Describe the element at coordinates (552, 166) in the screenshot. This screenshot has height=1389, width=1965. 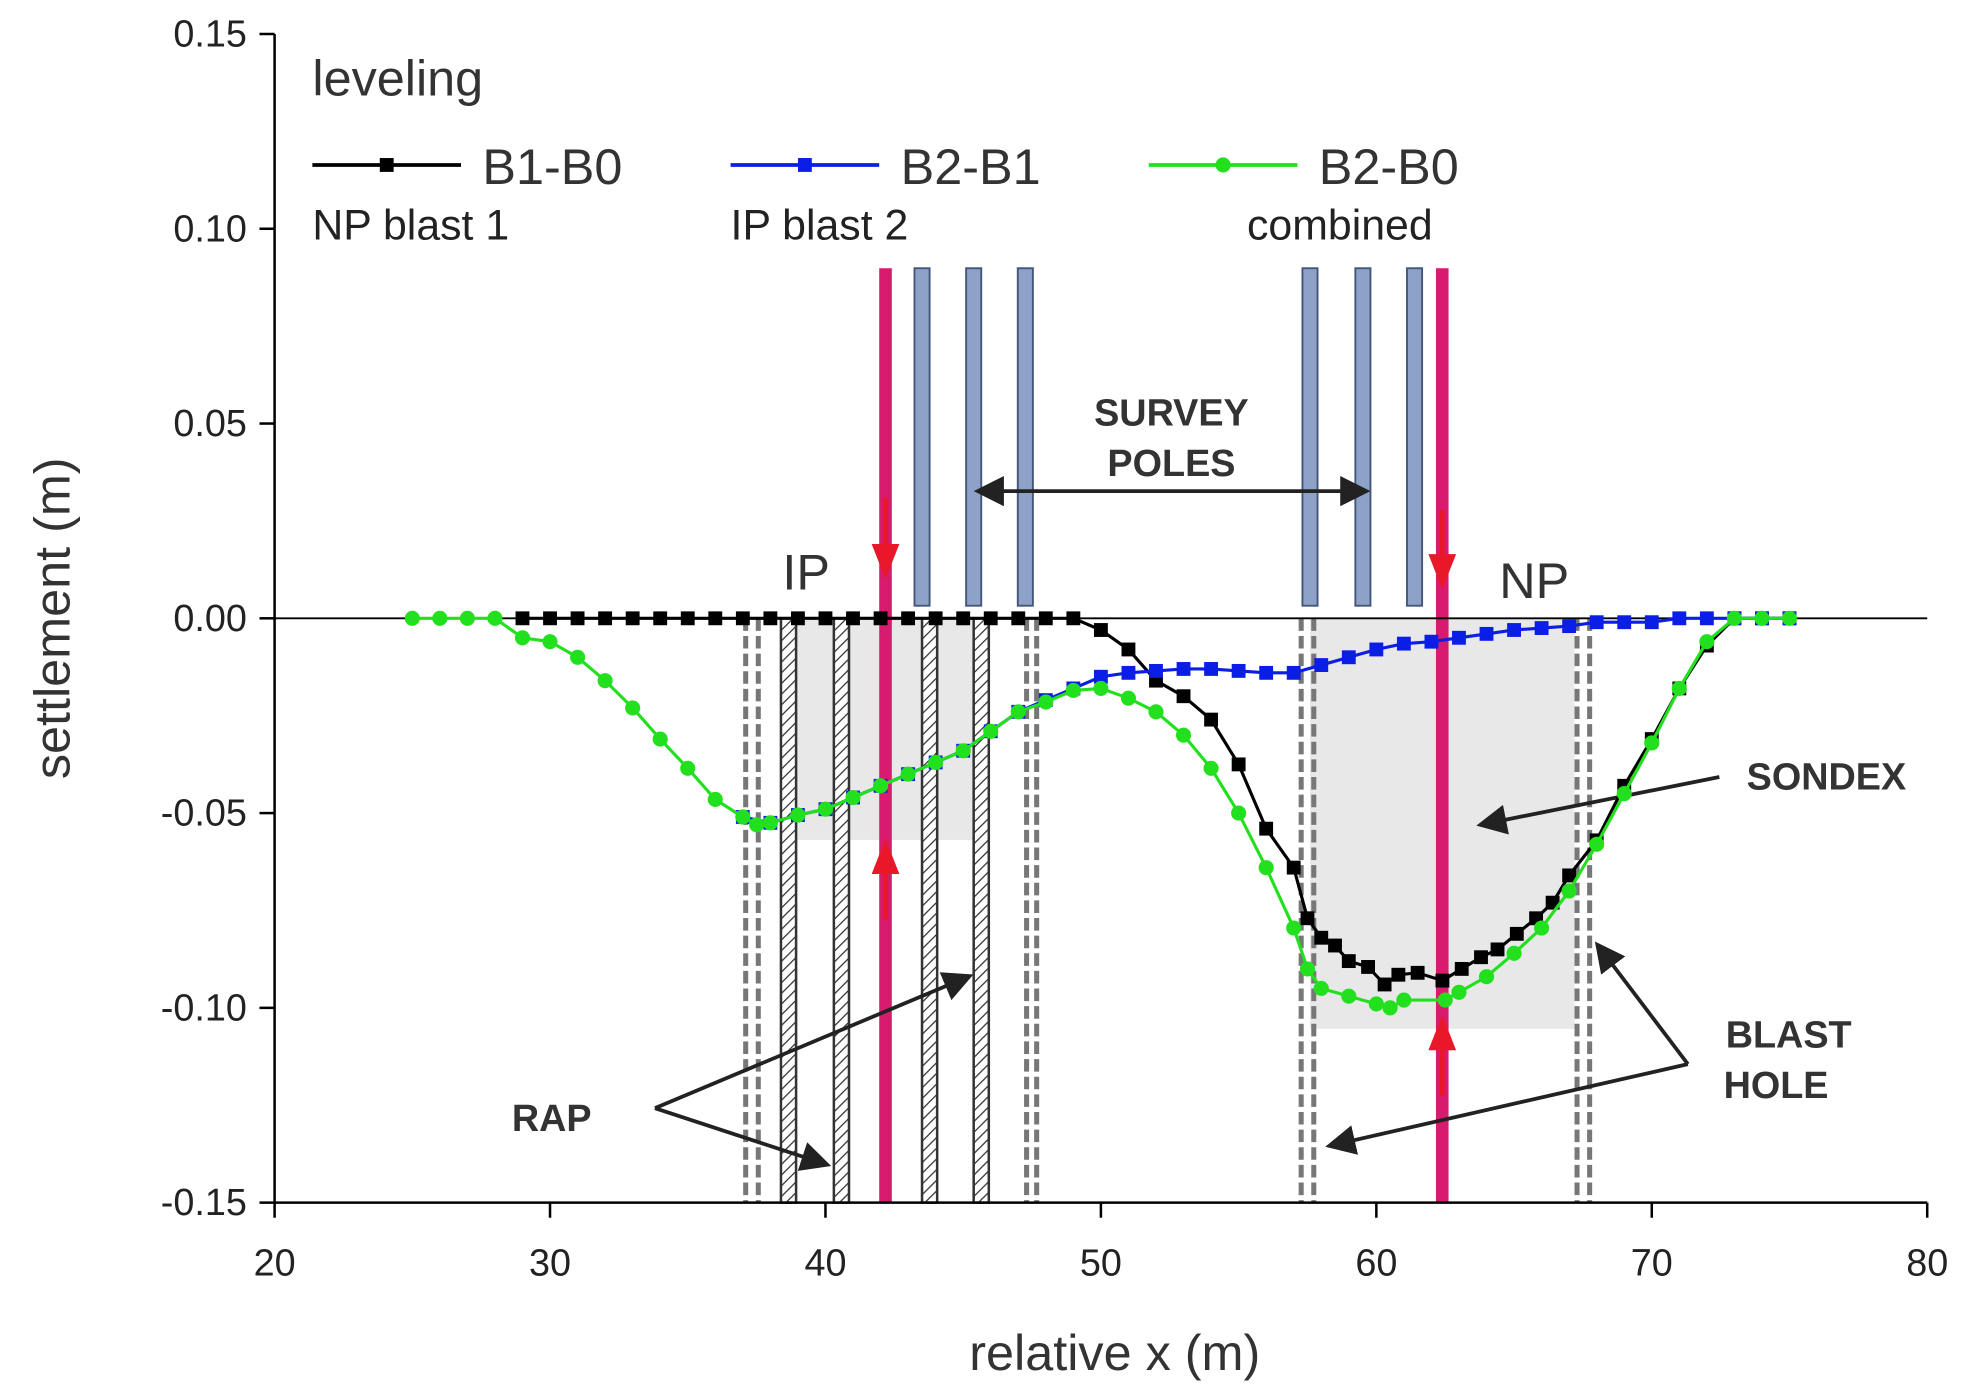
I see `legend-label: B1-B0` at that location.